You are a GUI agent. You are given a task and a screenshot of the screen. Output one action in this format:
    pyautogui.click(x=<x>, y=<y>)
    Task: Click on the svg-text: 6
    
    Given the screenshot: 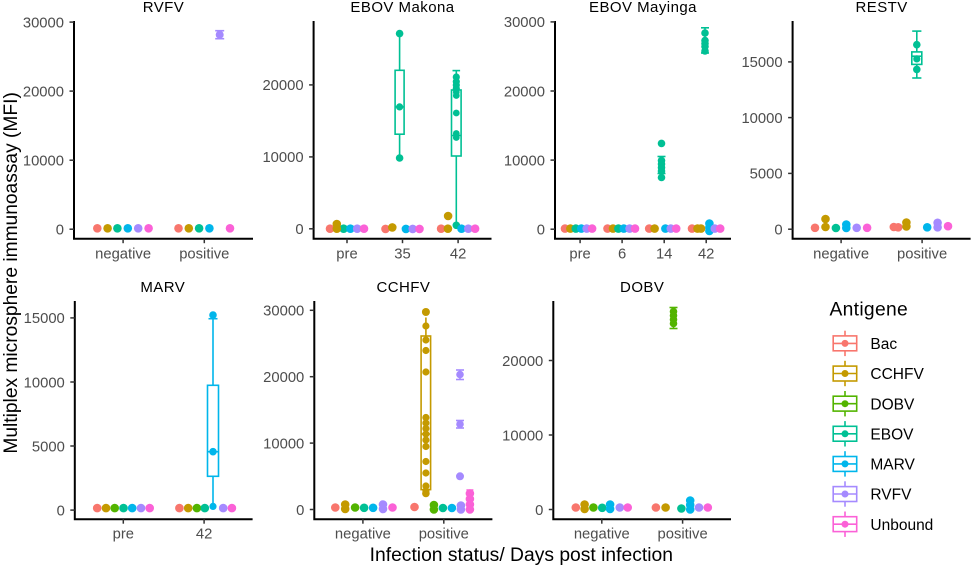 What is the action you would take?
    pyautogui.click(x=622, y=255)
    